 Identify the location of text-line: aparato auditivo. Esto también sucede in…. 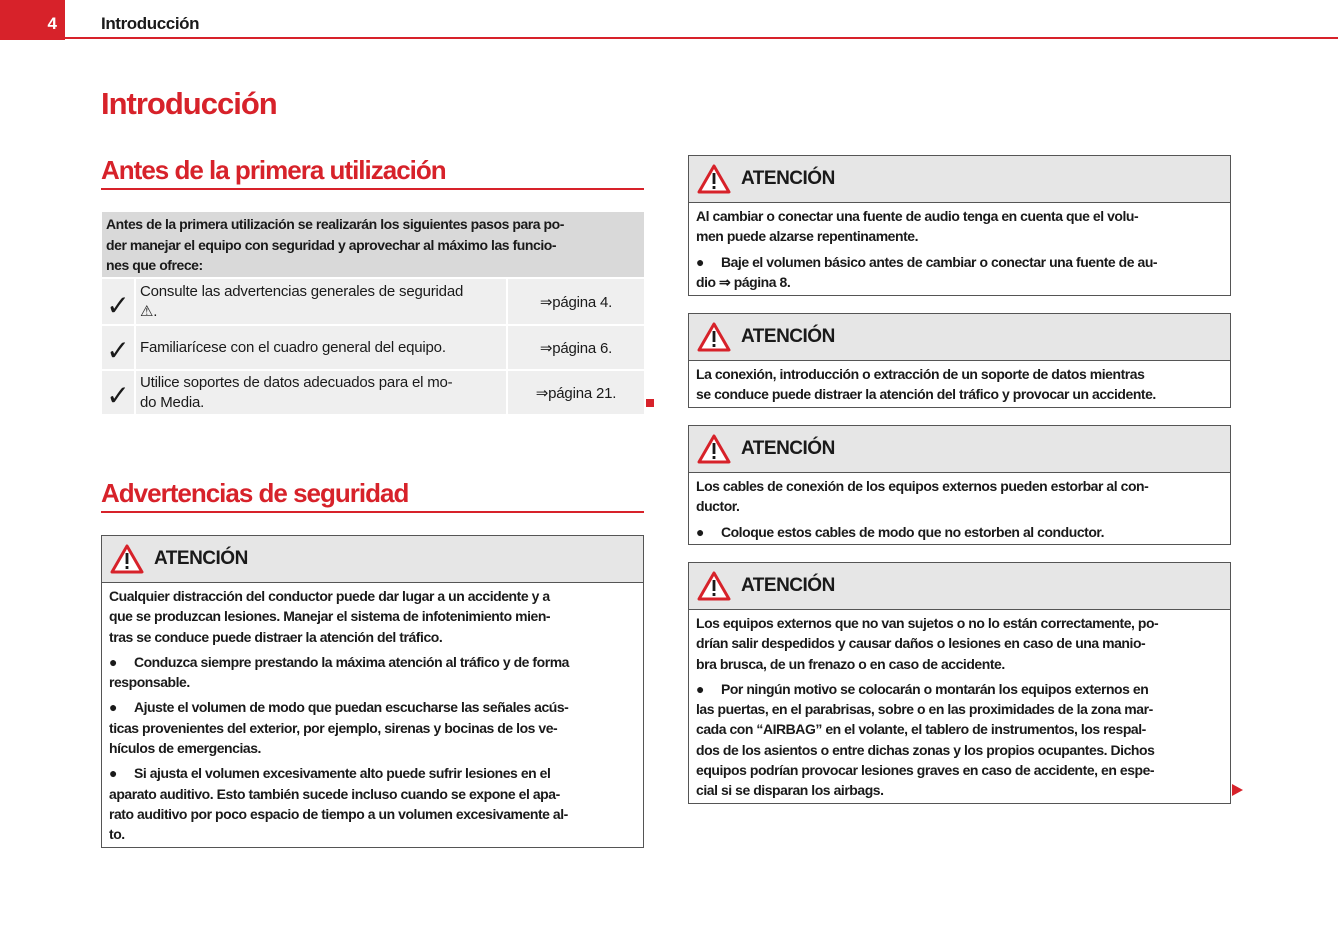
(372, 794).